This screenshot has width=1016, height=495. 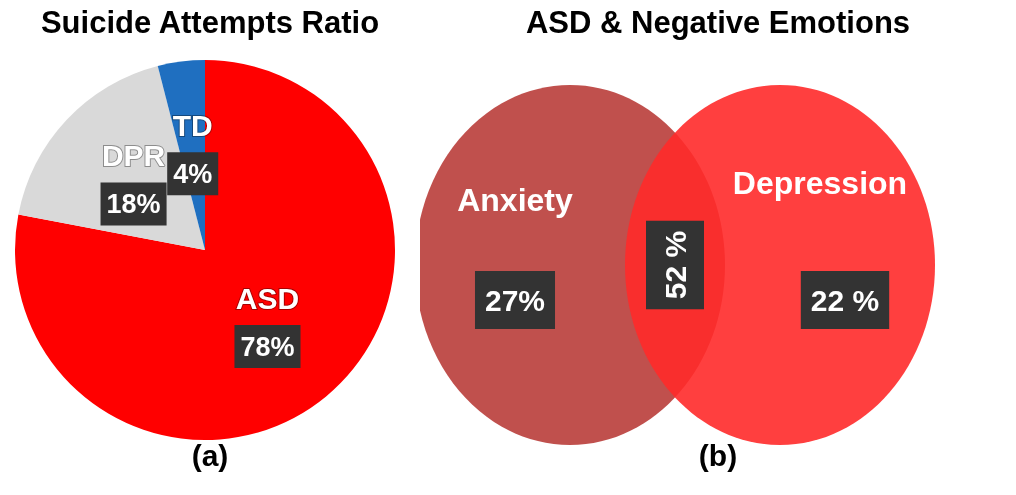 What do you see at coordinates (675, 265) in the screenshot?
I see `text: 52 %` at bounding box center [675, 265].